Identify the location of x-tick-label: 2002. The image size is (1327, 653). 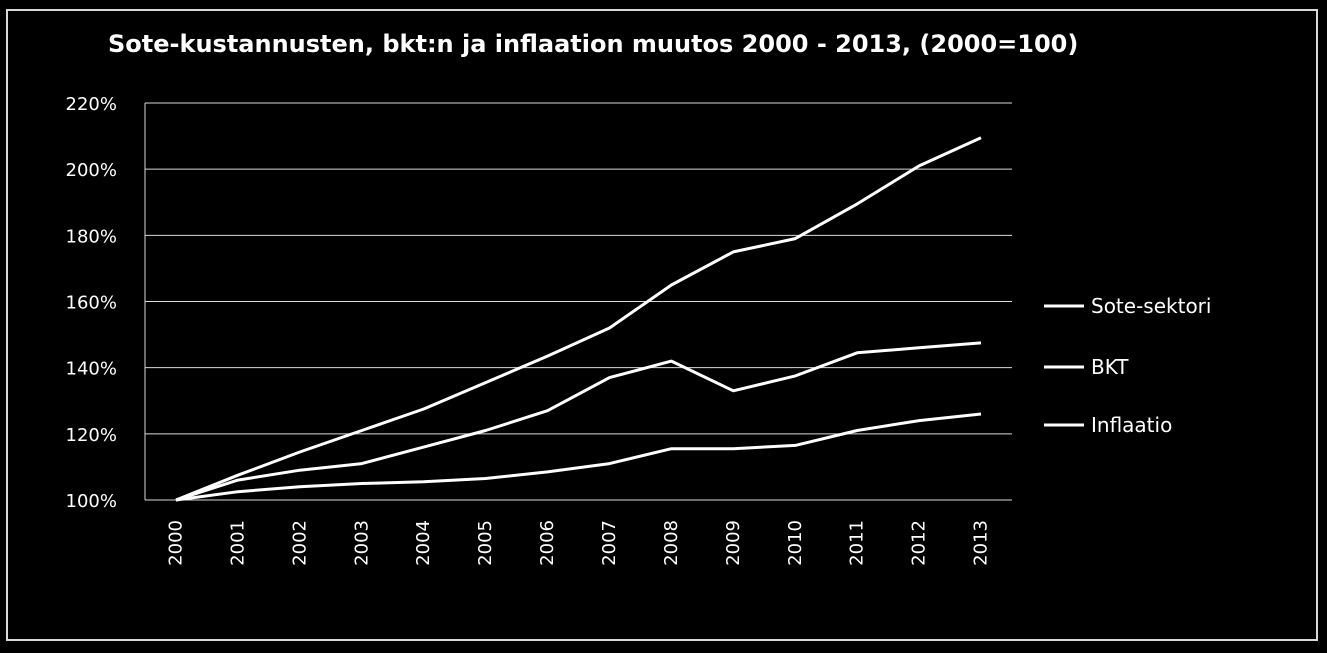
(299, 543).